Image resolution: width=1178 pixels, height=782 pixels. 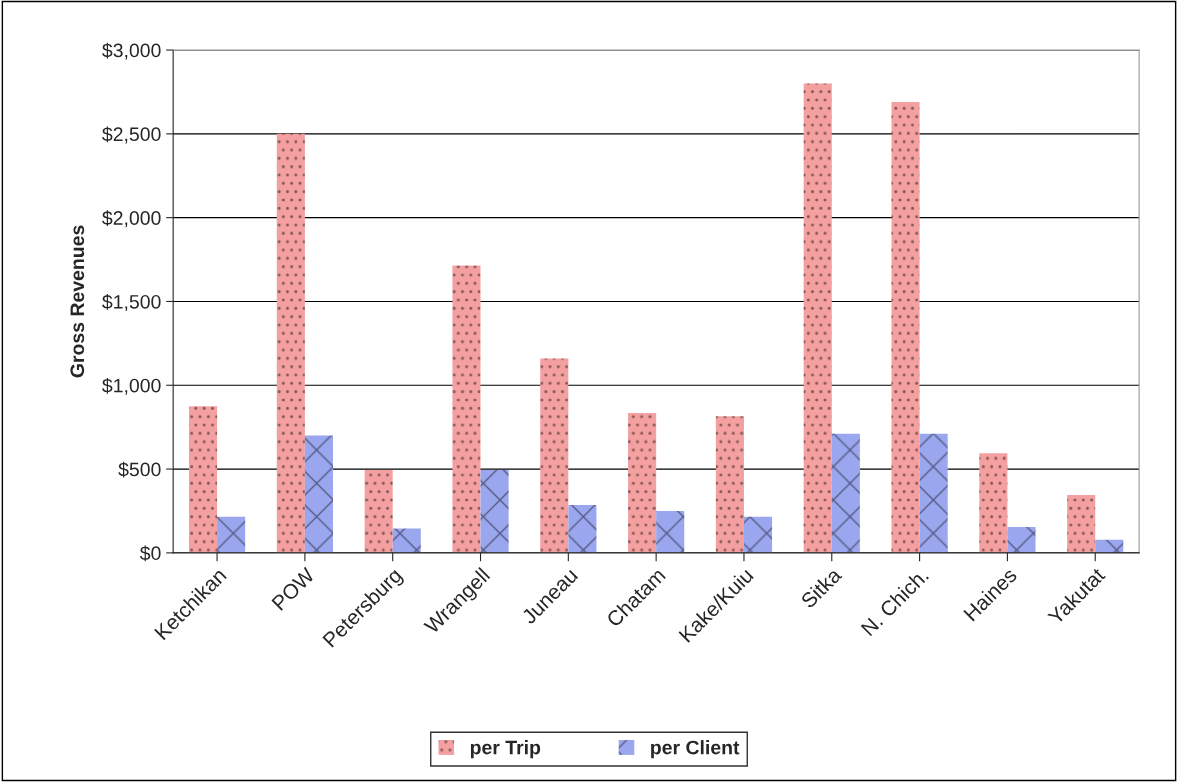 What do you see at coordinates (131, 135) in the screenshot?
I see `y-tick-label: $2,500` at bounding box center [131, 135].